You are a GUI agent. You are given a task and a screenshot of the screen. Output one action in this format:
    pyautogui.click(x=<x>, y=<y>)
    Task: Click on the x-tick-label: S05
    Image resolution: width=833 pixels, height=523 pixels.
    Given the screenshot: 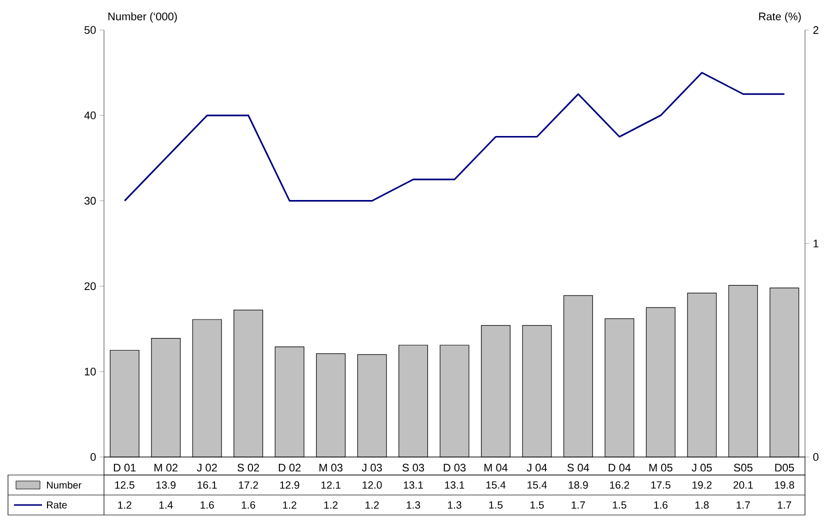 What is the action you would take?
    pyautogui.click(x=743, y=468)
    